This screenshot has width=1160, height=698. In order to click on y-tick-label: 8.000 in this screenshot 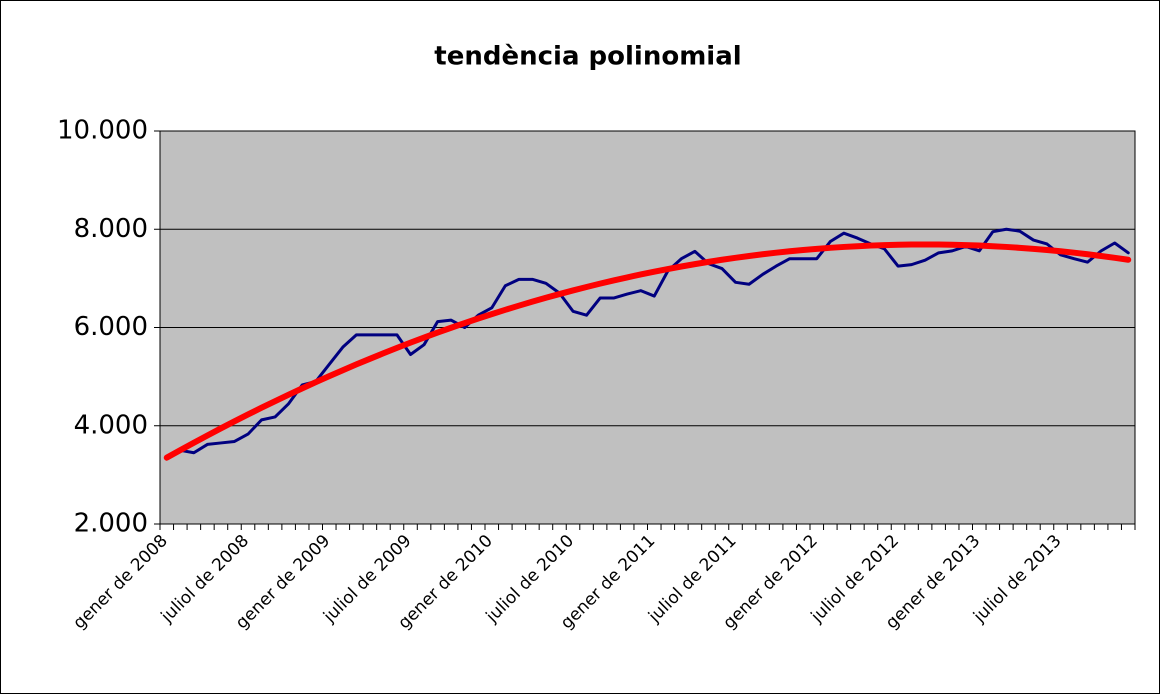, I will do `click(111, 229)`.